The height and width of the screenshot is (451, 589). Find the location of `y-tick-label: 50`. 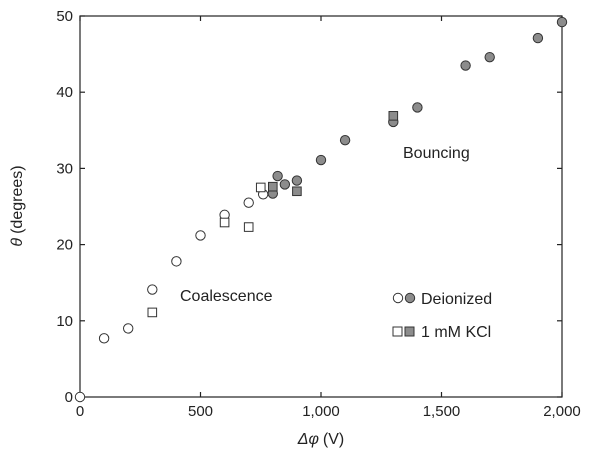

y-tick-label: 50 is located at coordinates (64, 16).